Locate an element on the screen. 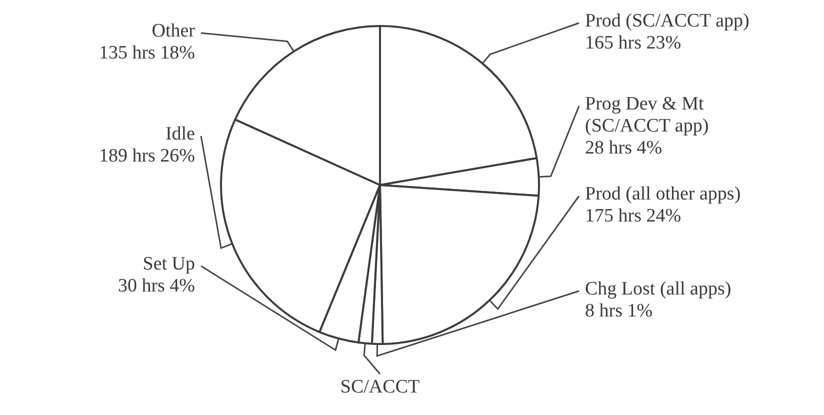 The height and width of the screenshot is (415, 824). data-label: 8 hrs 1% is located at coordinates (619, 311).